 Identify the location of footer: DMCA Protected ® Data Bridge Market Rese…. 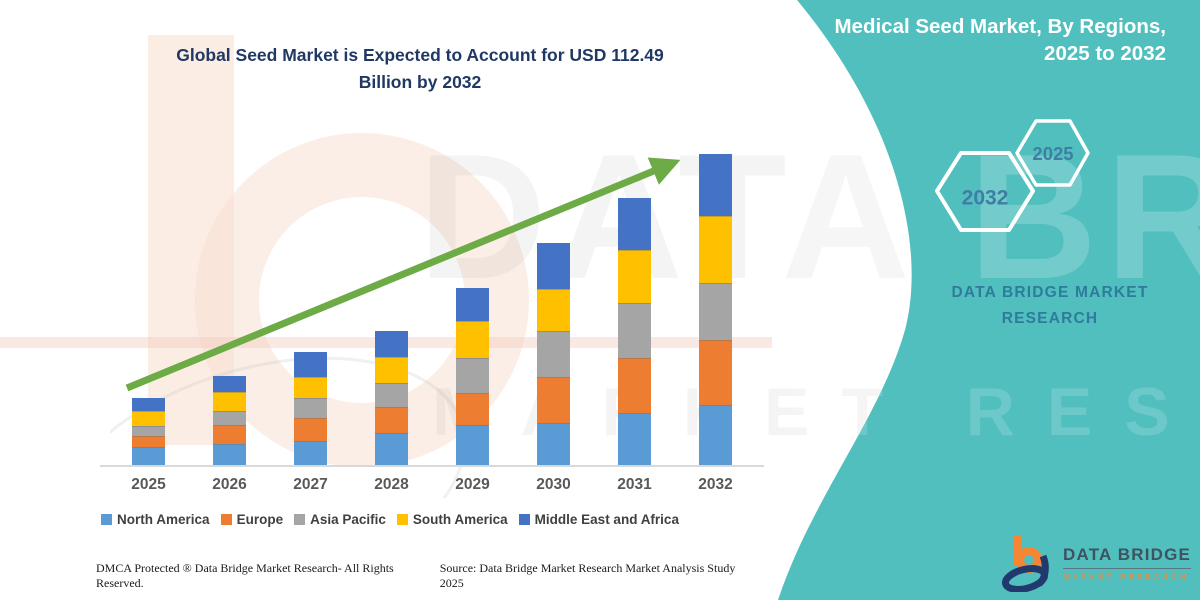
(427, 576).